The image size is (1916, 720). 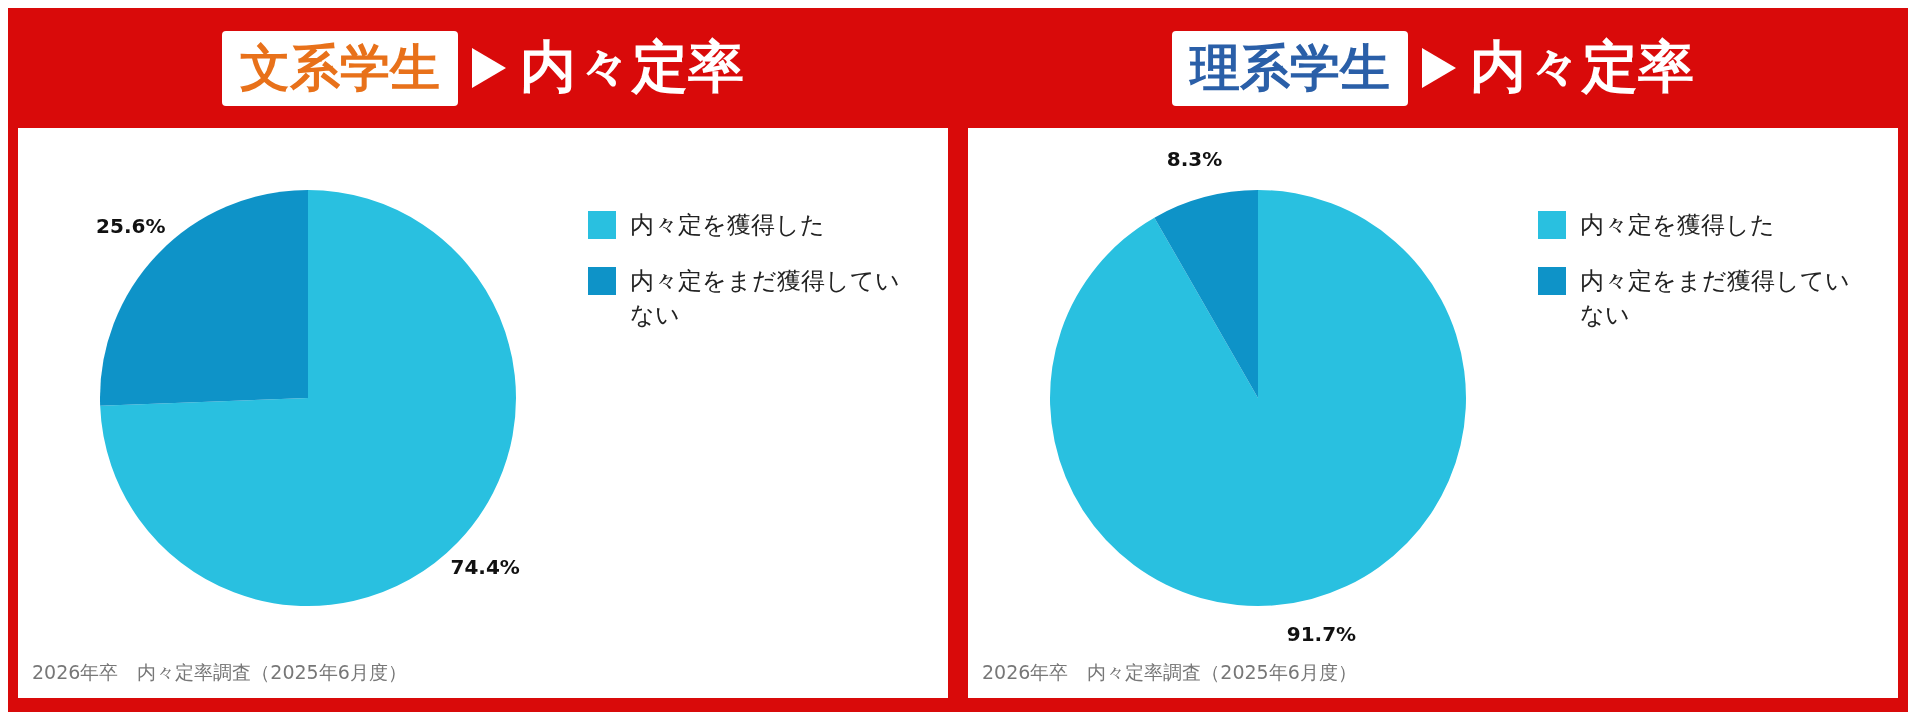 What do you see at coordinates (131, 225) in the screenshot?
I see `data-label: 25.6%` at bounding box center [131, 225].